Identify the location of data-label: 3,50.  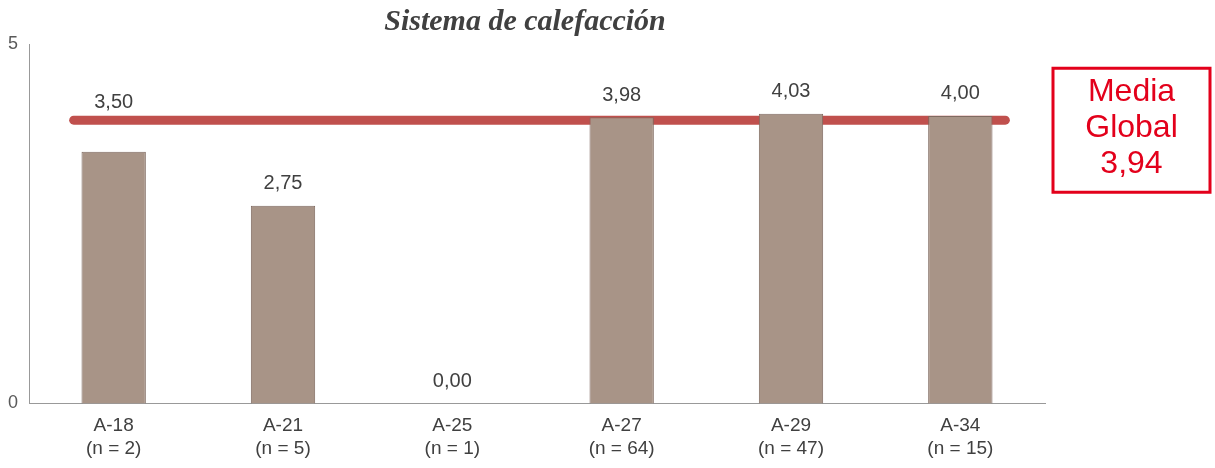
(114, 100).